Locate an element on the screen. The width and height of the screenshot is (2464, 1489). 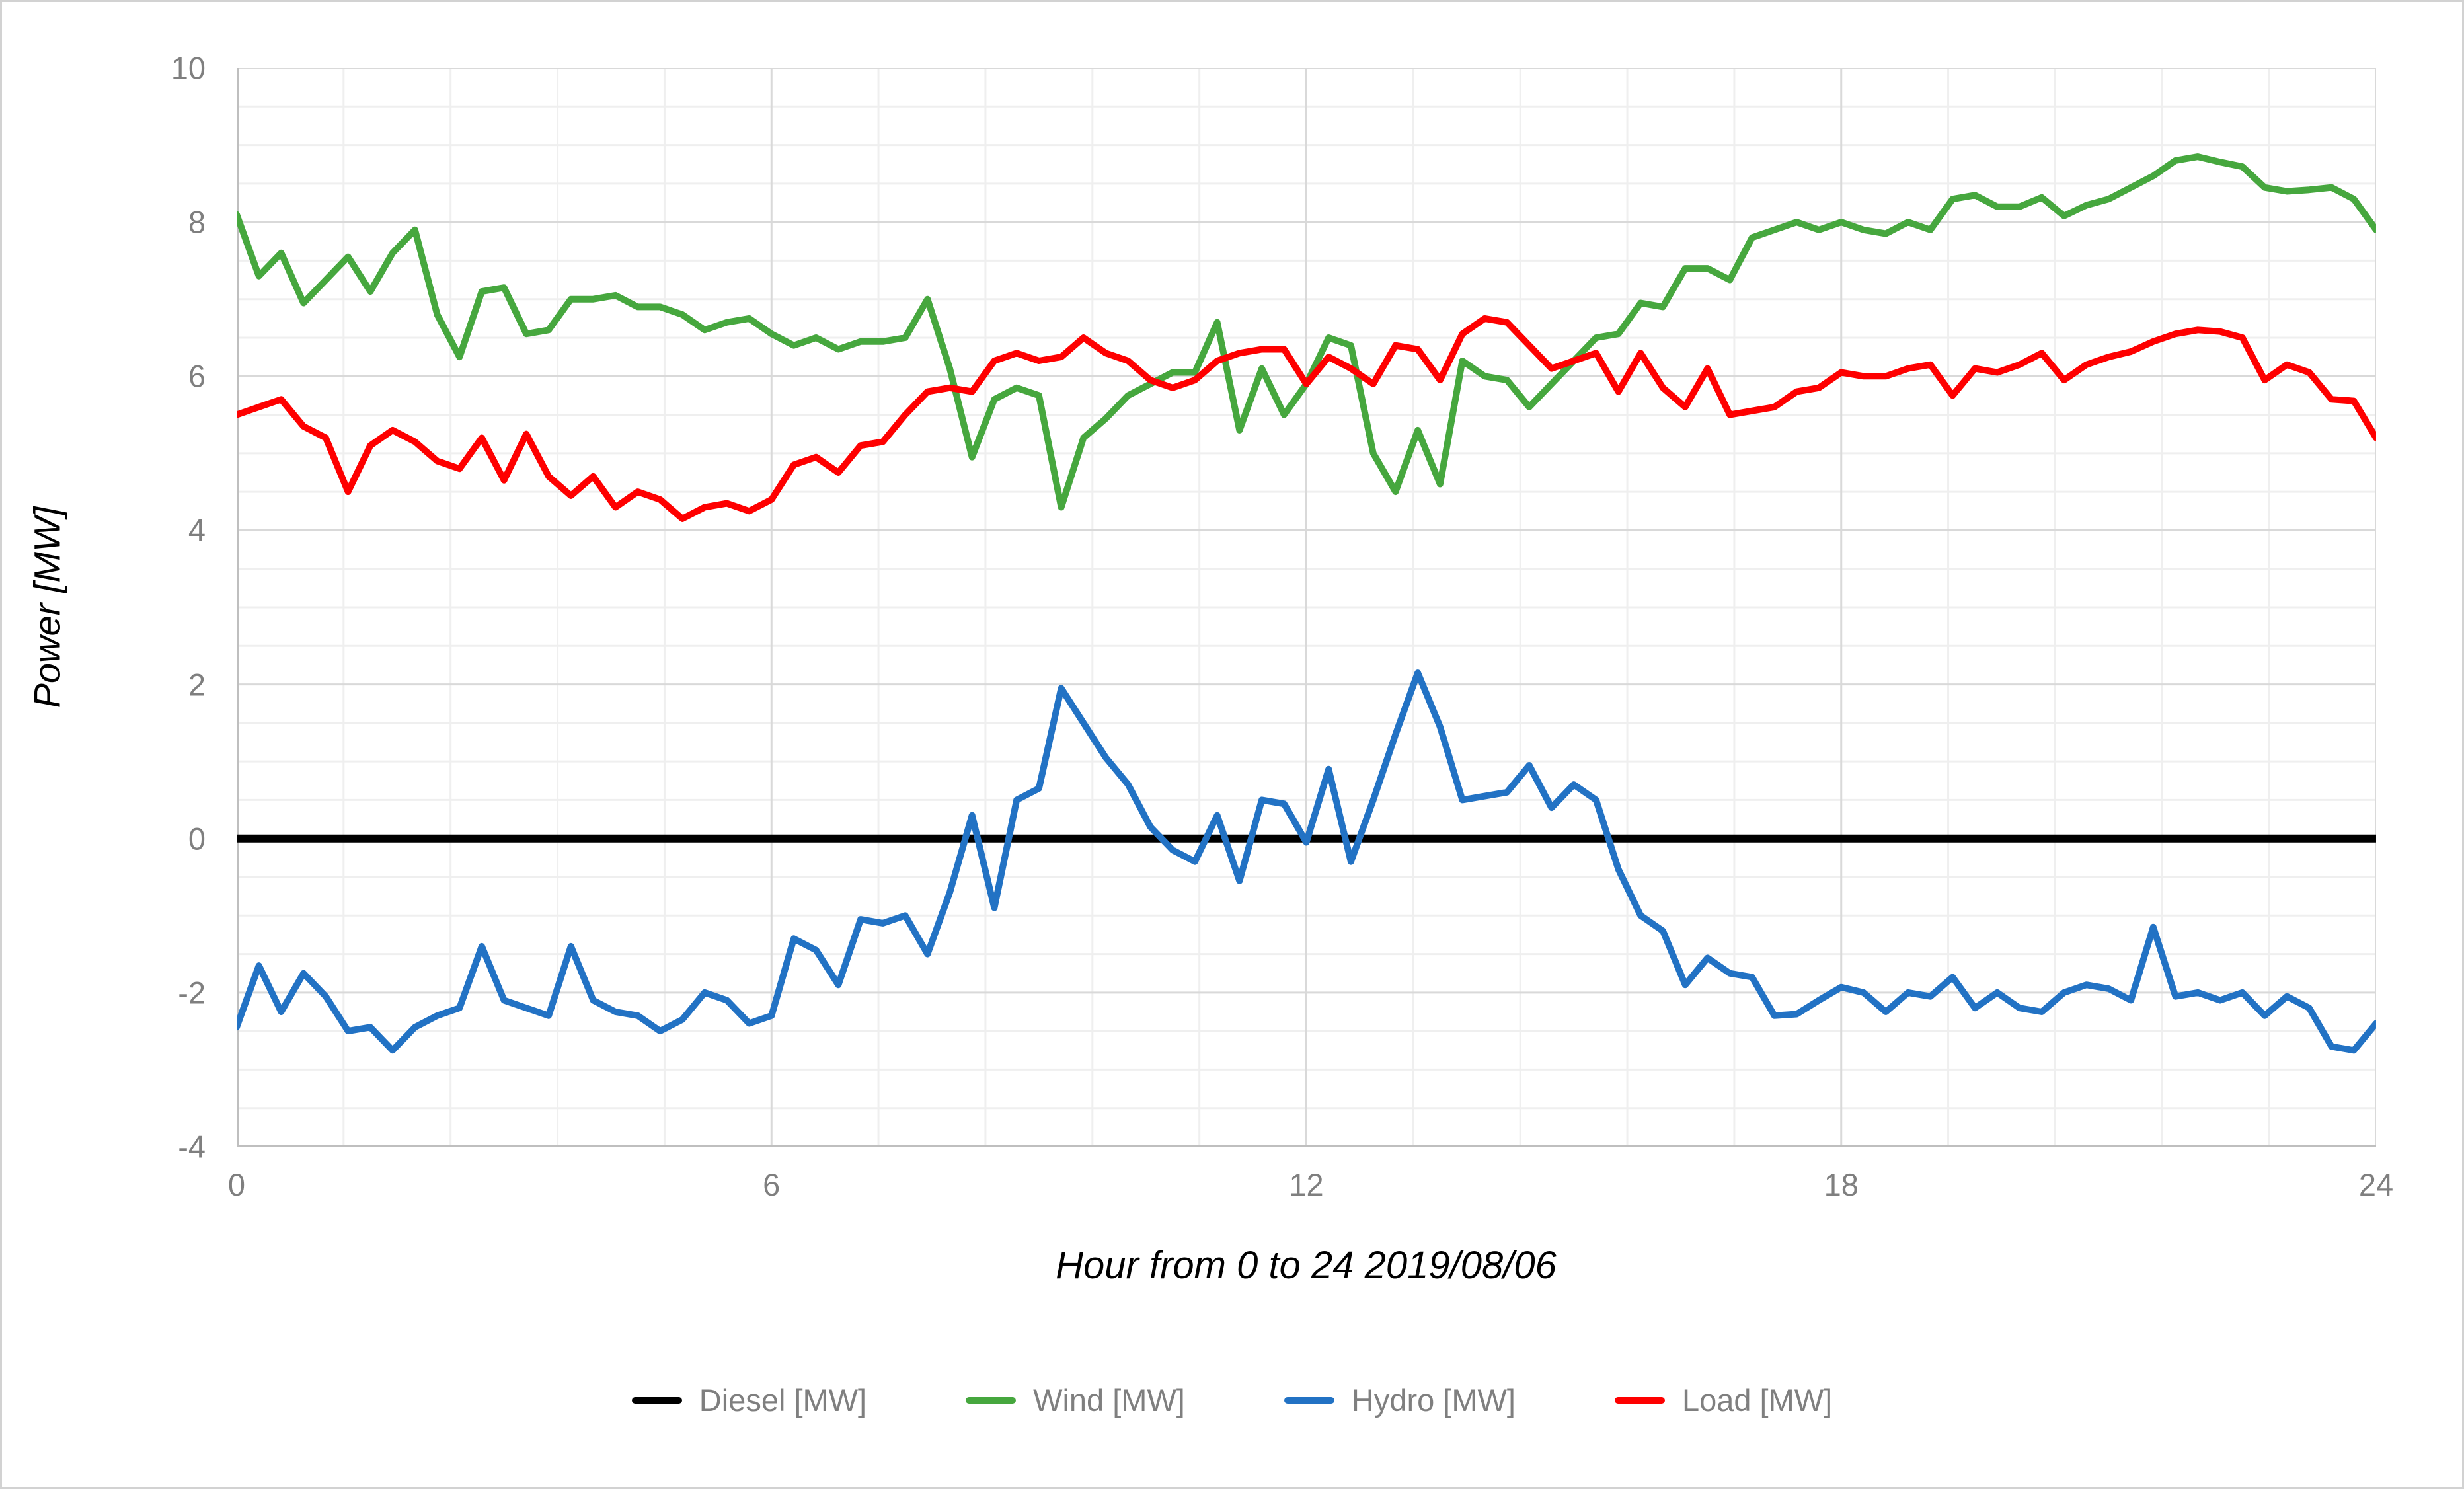
x-tick-label: 0 is located at coordinates (236, 1184).